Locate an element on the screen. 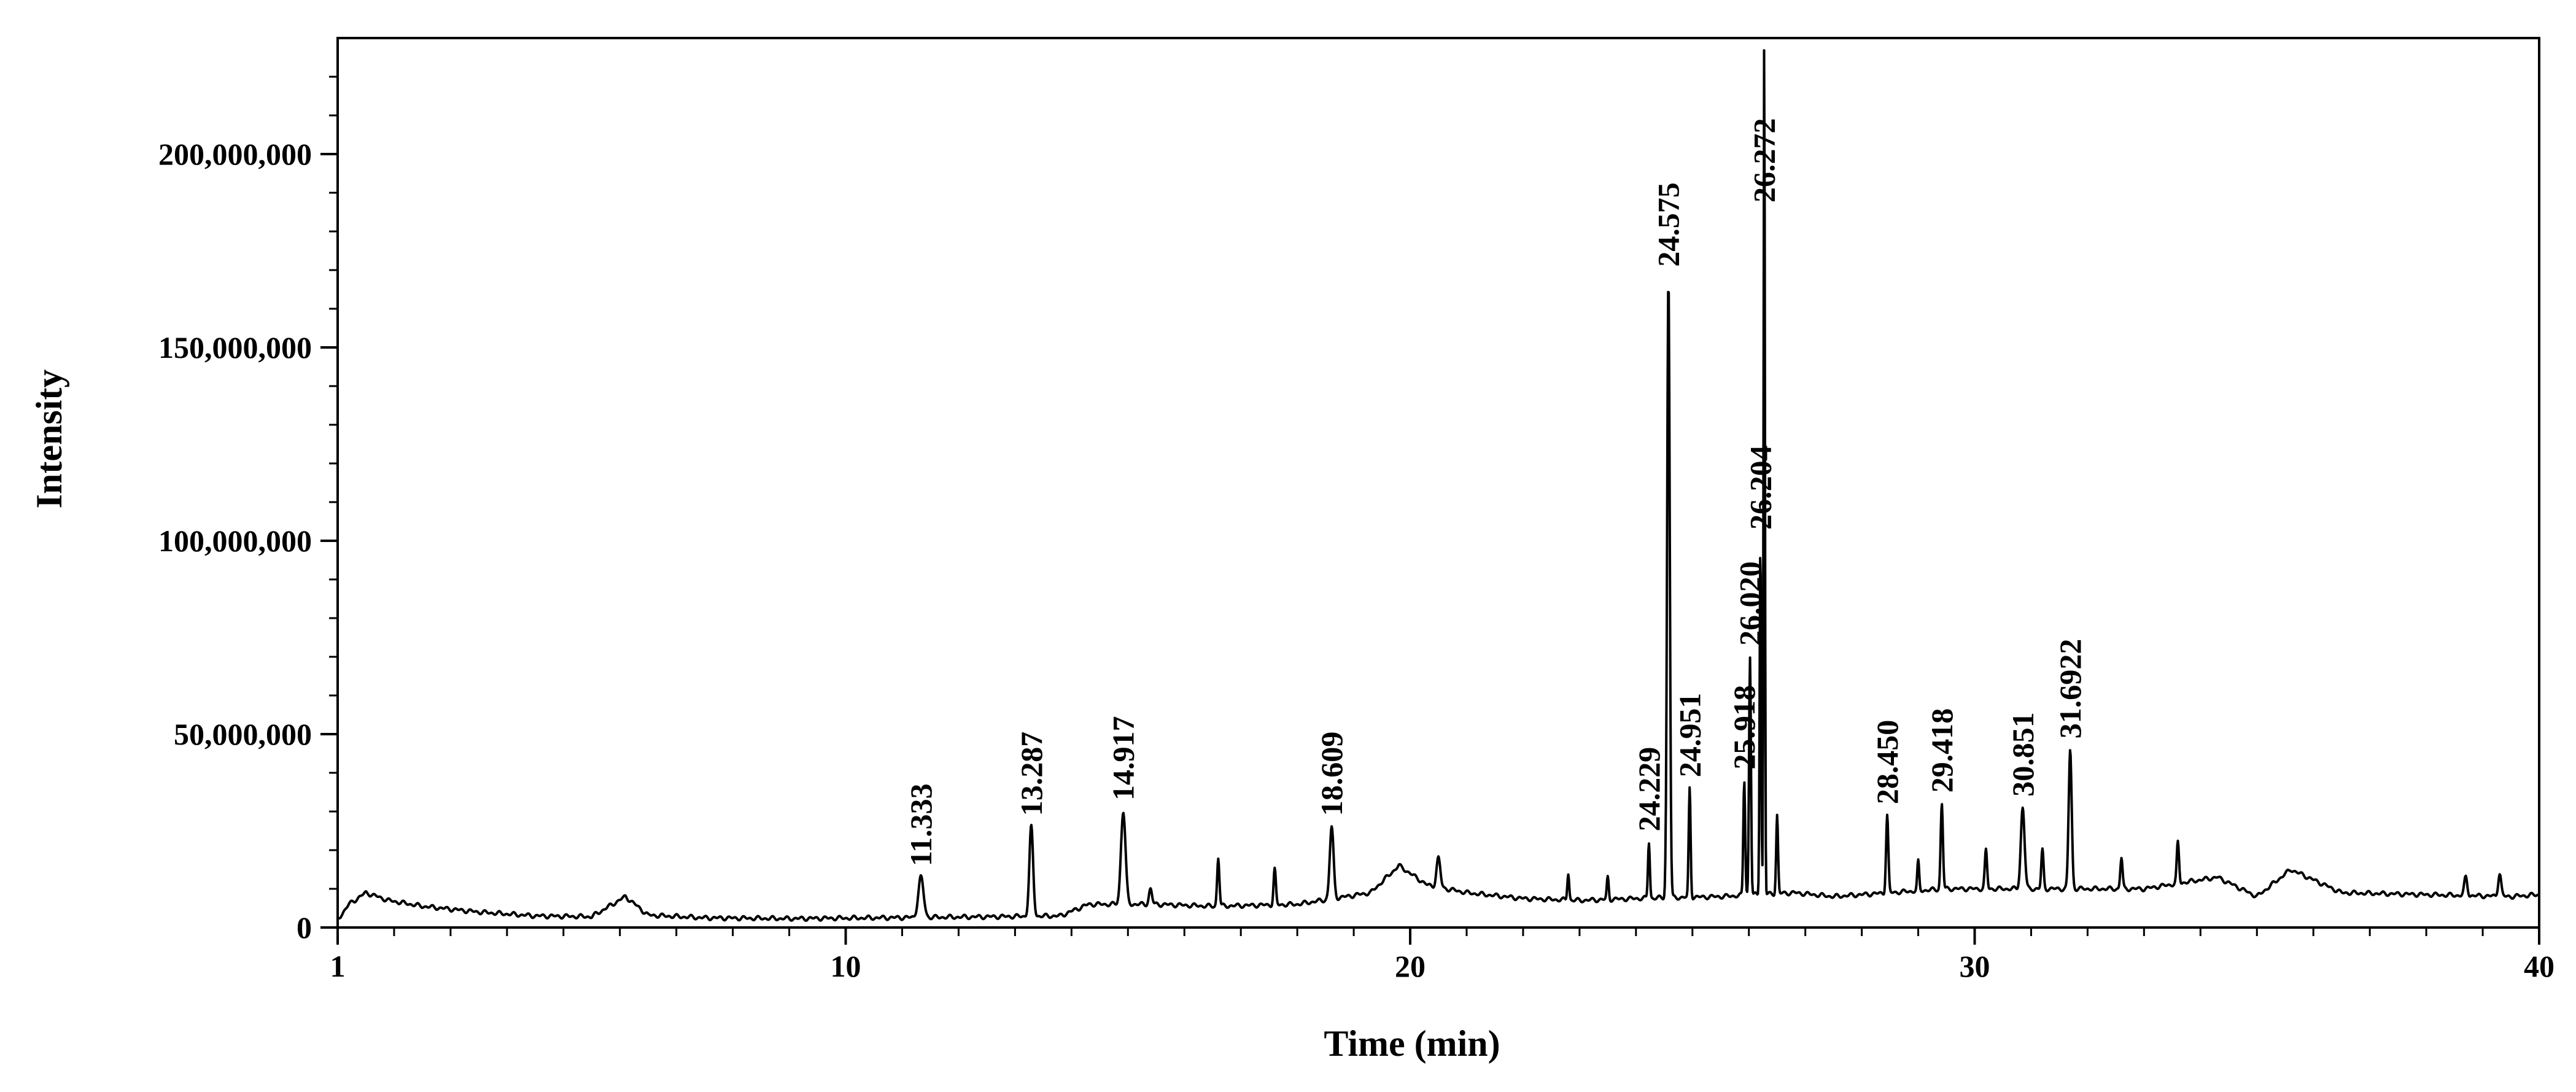 The image size is (2576, 1092). peak-label: 26.020 is located at coordinates (1750, 604).